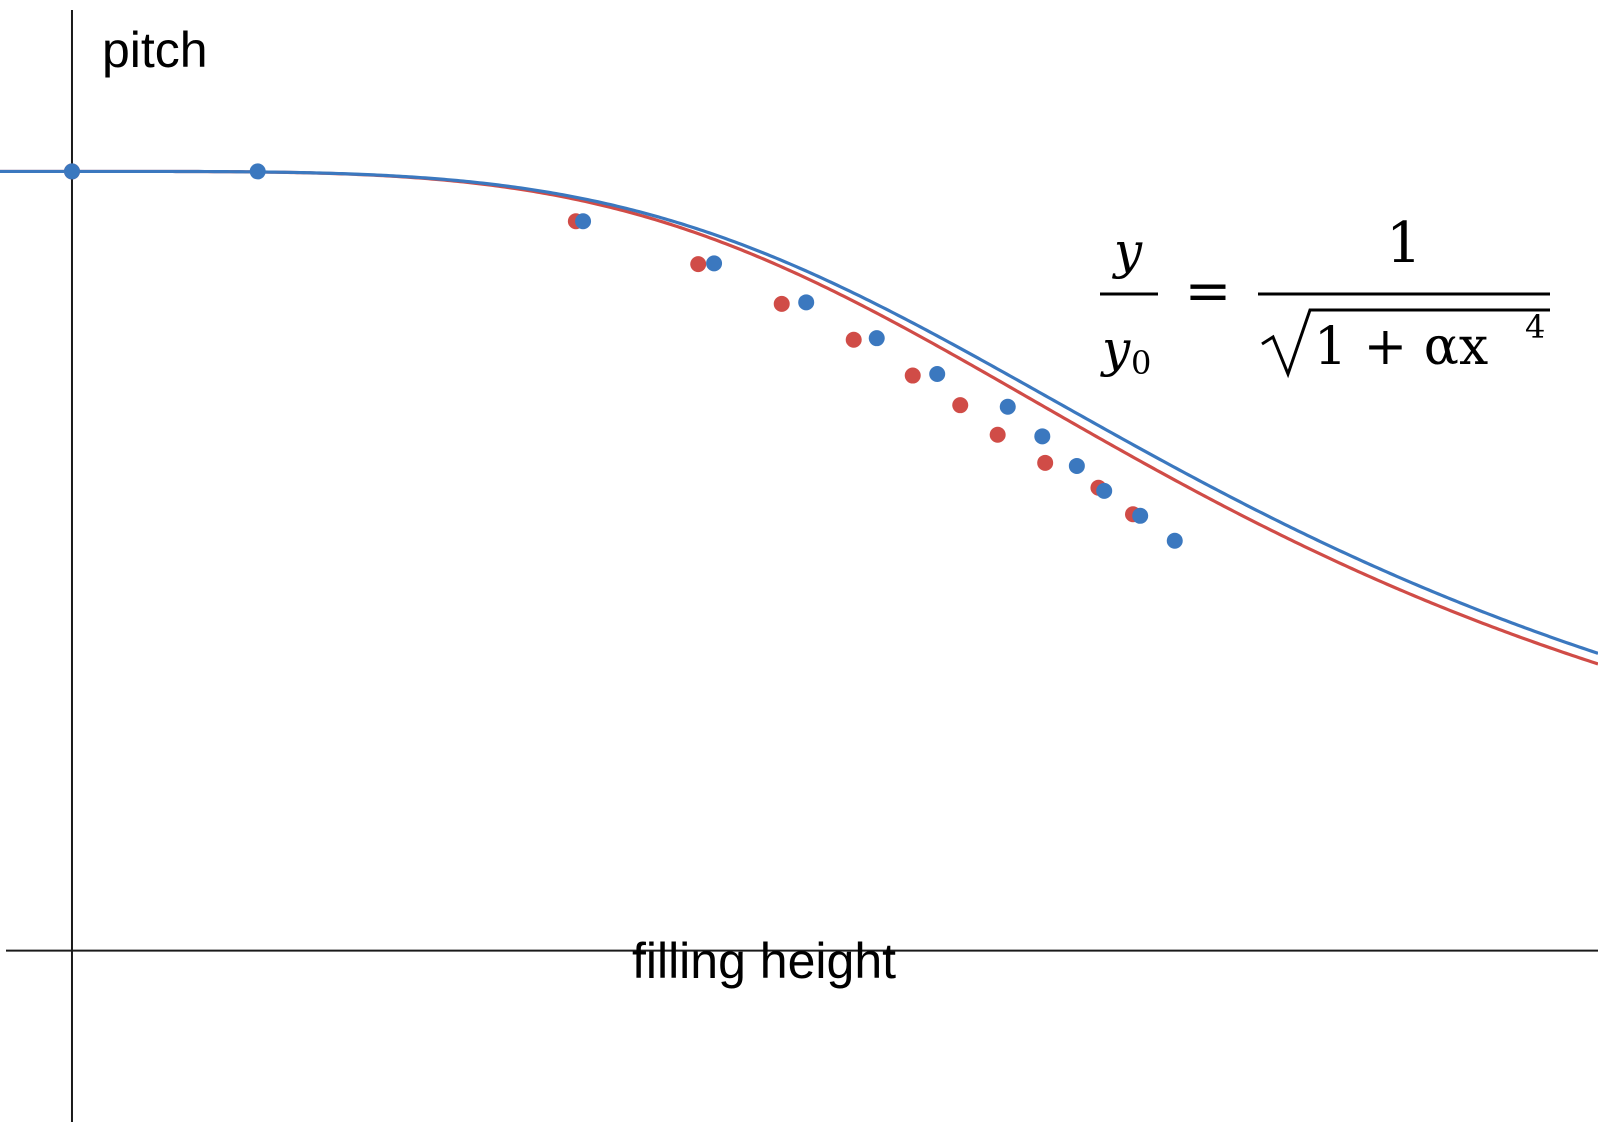  Describe the element at coordinates (155, 50) in the screenshot. I see `y-axis-label: pitch` at that location.